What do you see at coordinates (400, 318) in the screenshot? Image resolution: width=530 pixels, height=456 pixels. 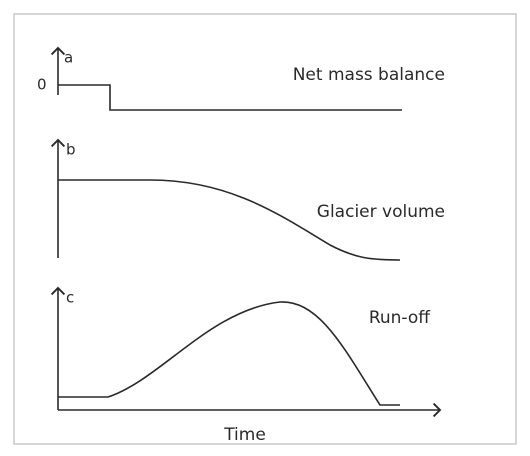 I see `panel-title: Run-off` at bounding box center [400, 318].